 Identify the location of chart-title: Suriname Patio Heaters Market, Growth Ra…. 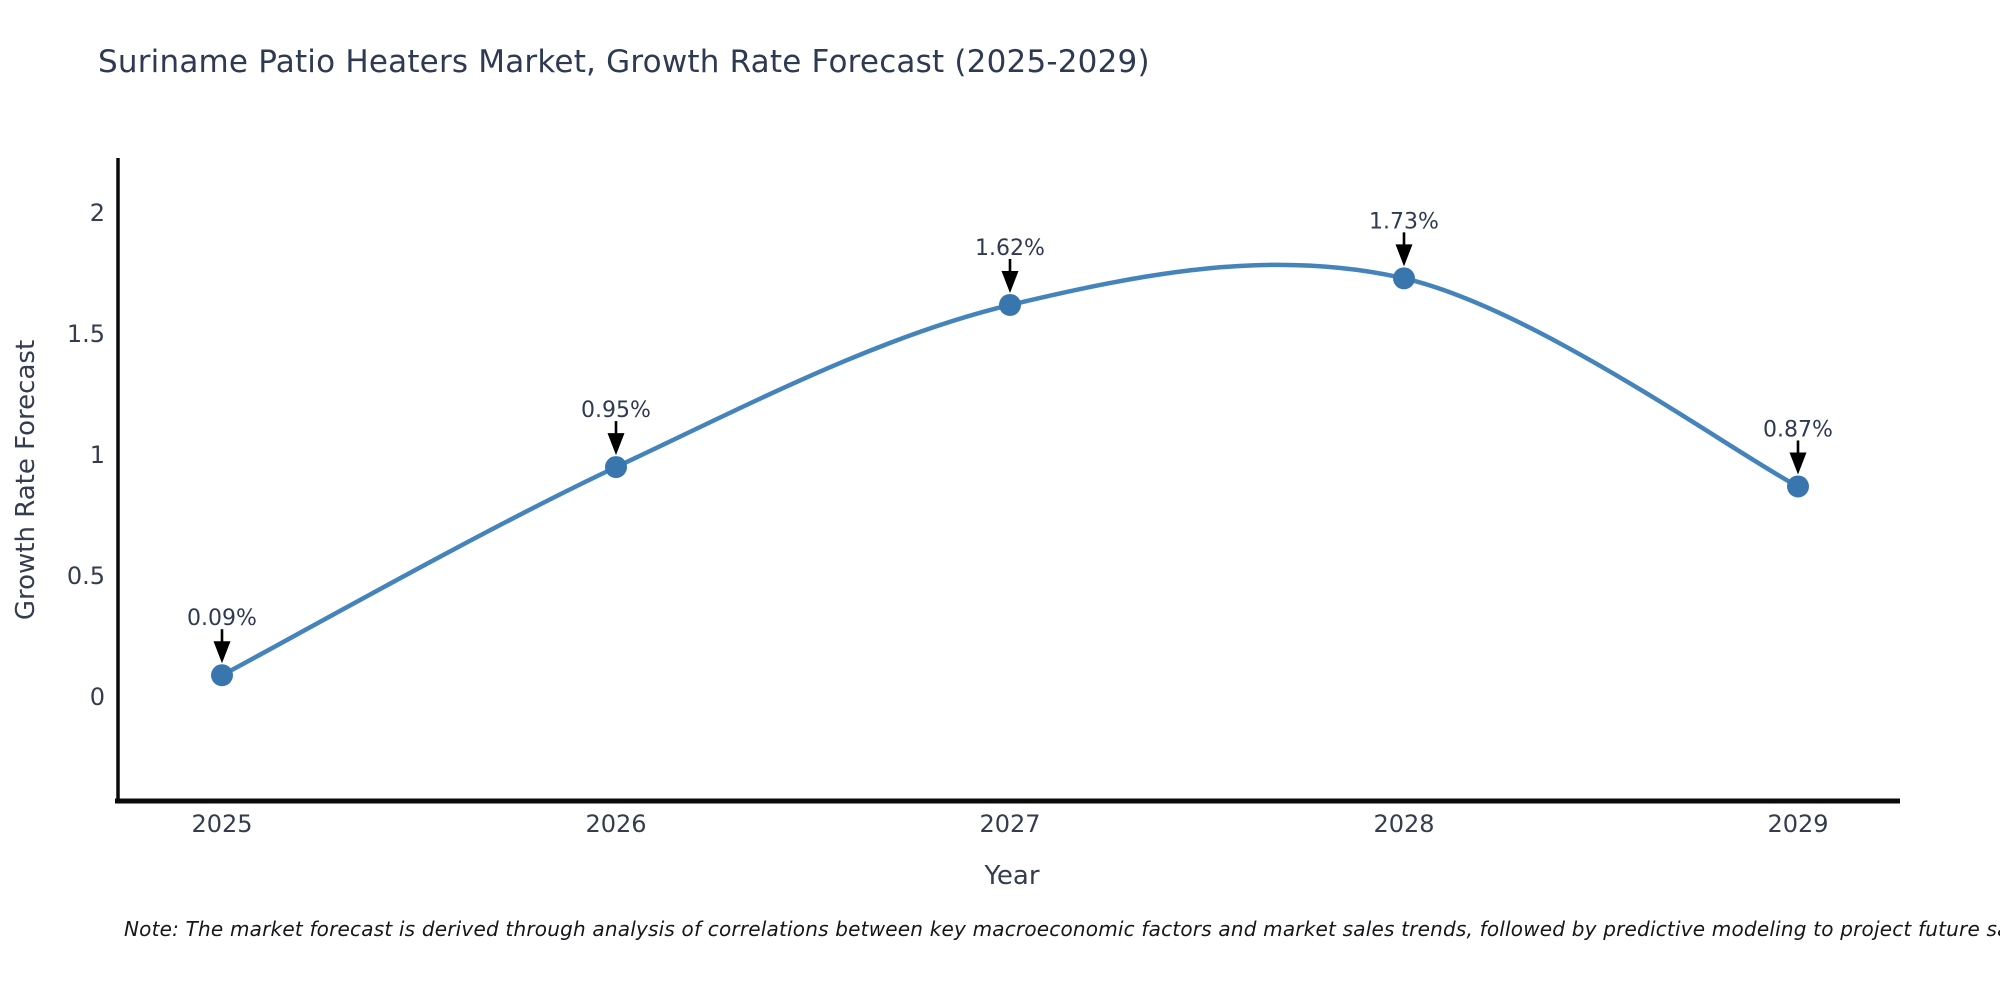
(624, 62).